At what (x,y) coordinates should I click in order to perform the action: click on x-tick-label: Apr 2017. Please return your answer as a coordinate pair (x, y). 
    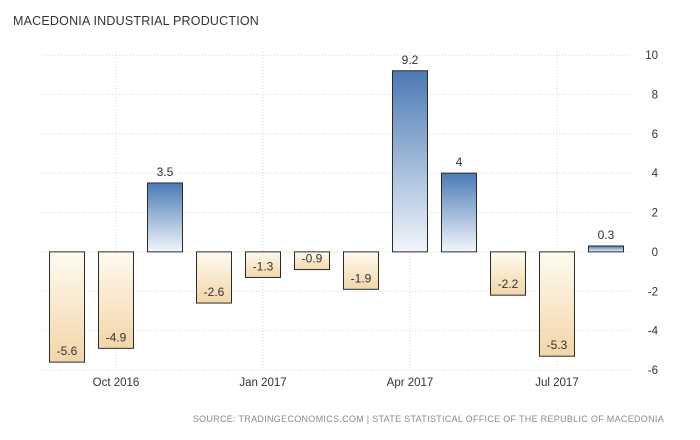
    Looking at the image, I should click on (410, 383).